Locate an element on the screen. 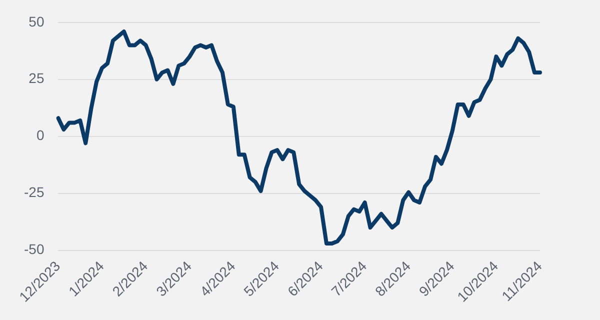 This screenshot has height=320, width=600. y-tick-label: -25 is located at coordinates (34, 192).